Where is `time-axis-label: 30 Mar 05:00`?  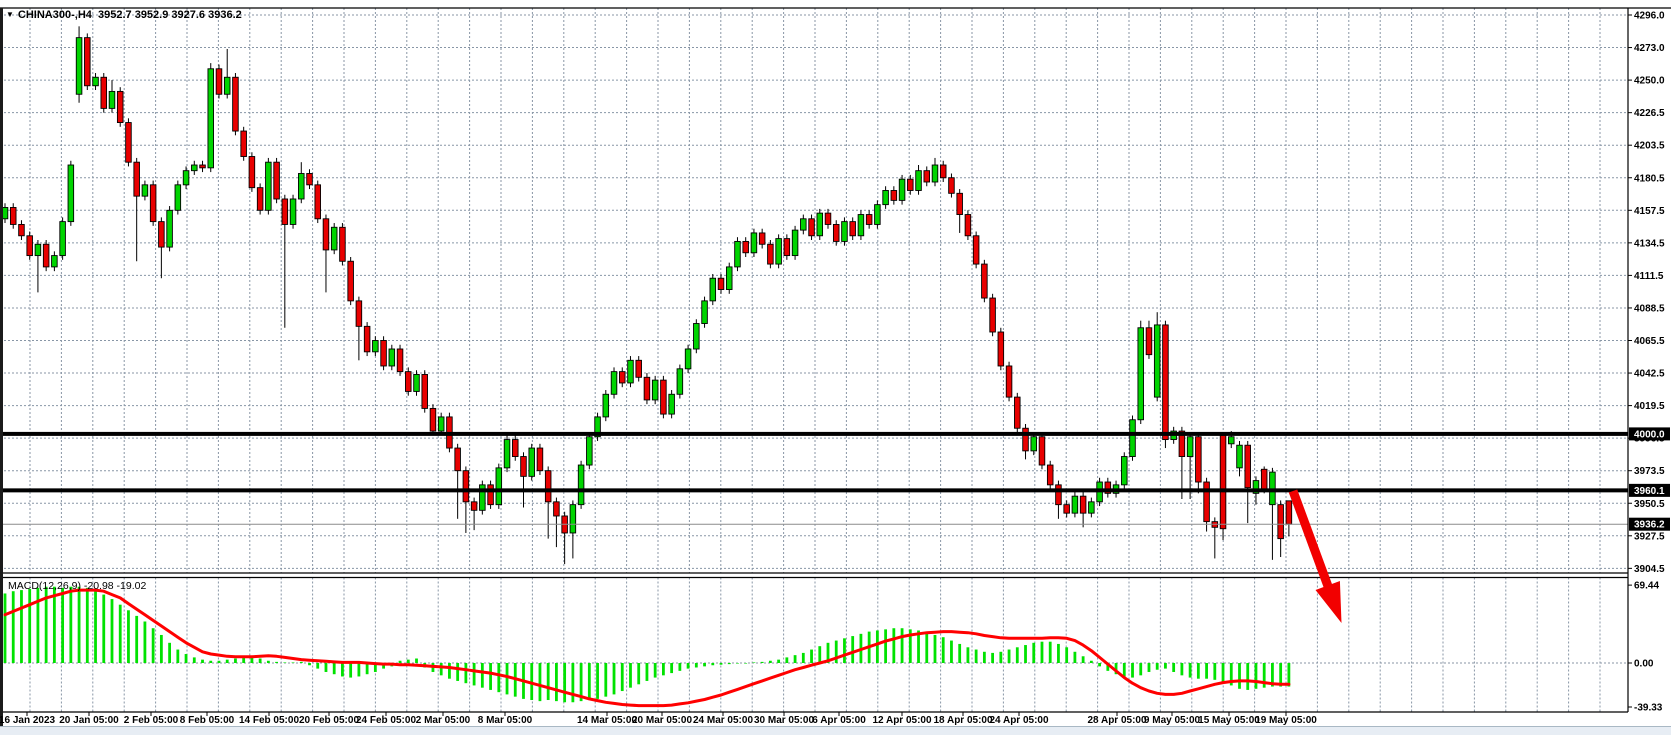
time-axis-label: 30 Mar 05:00 is located at coordinates (784, 720).